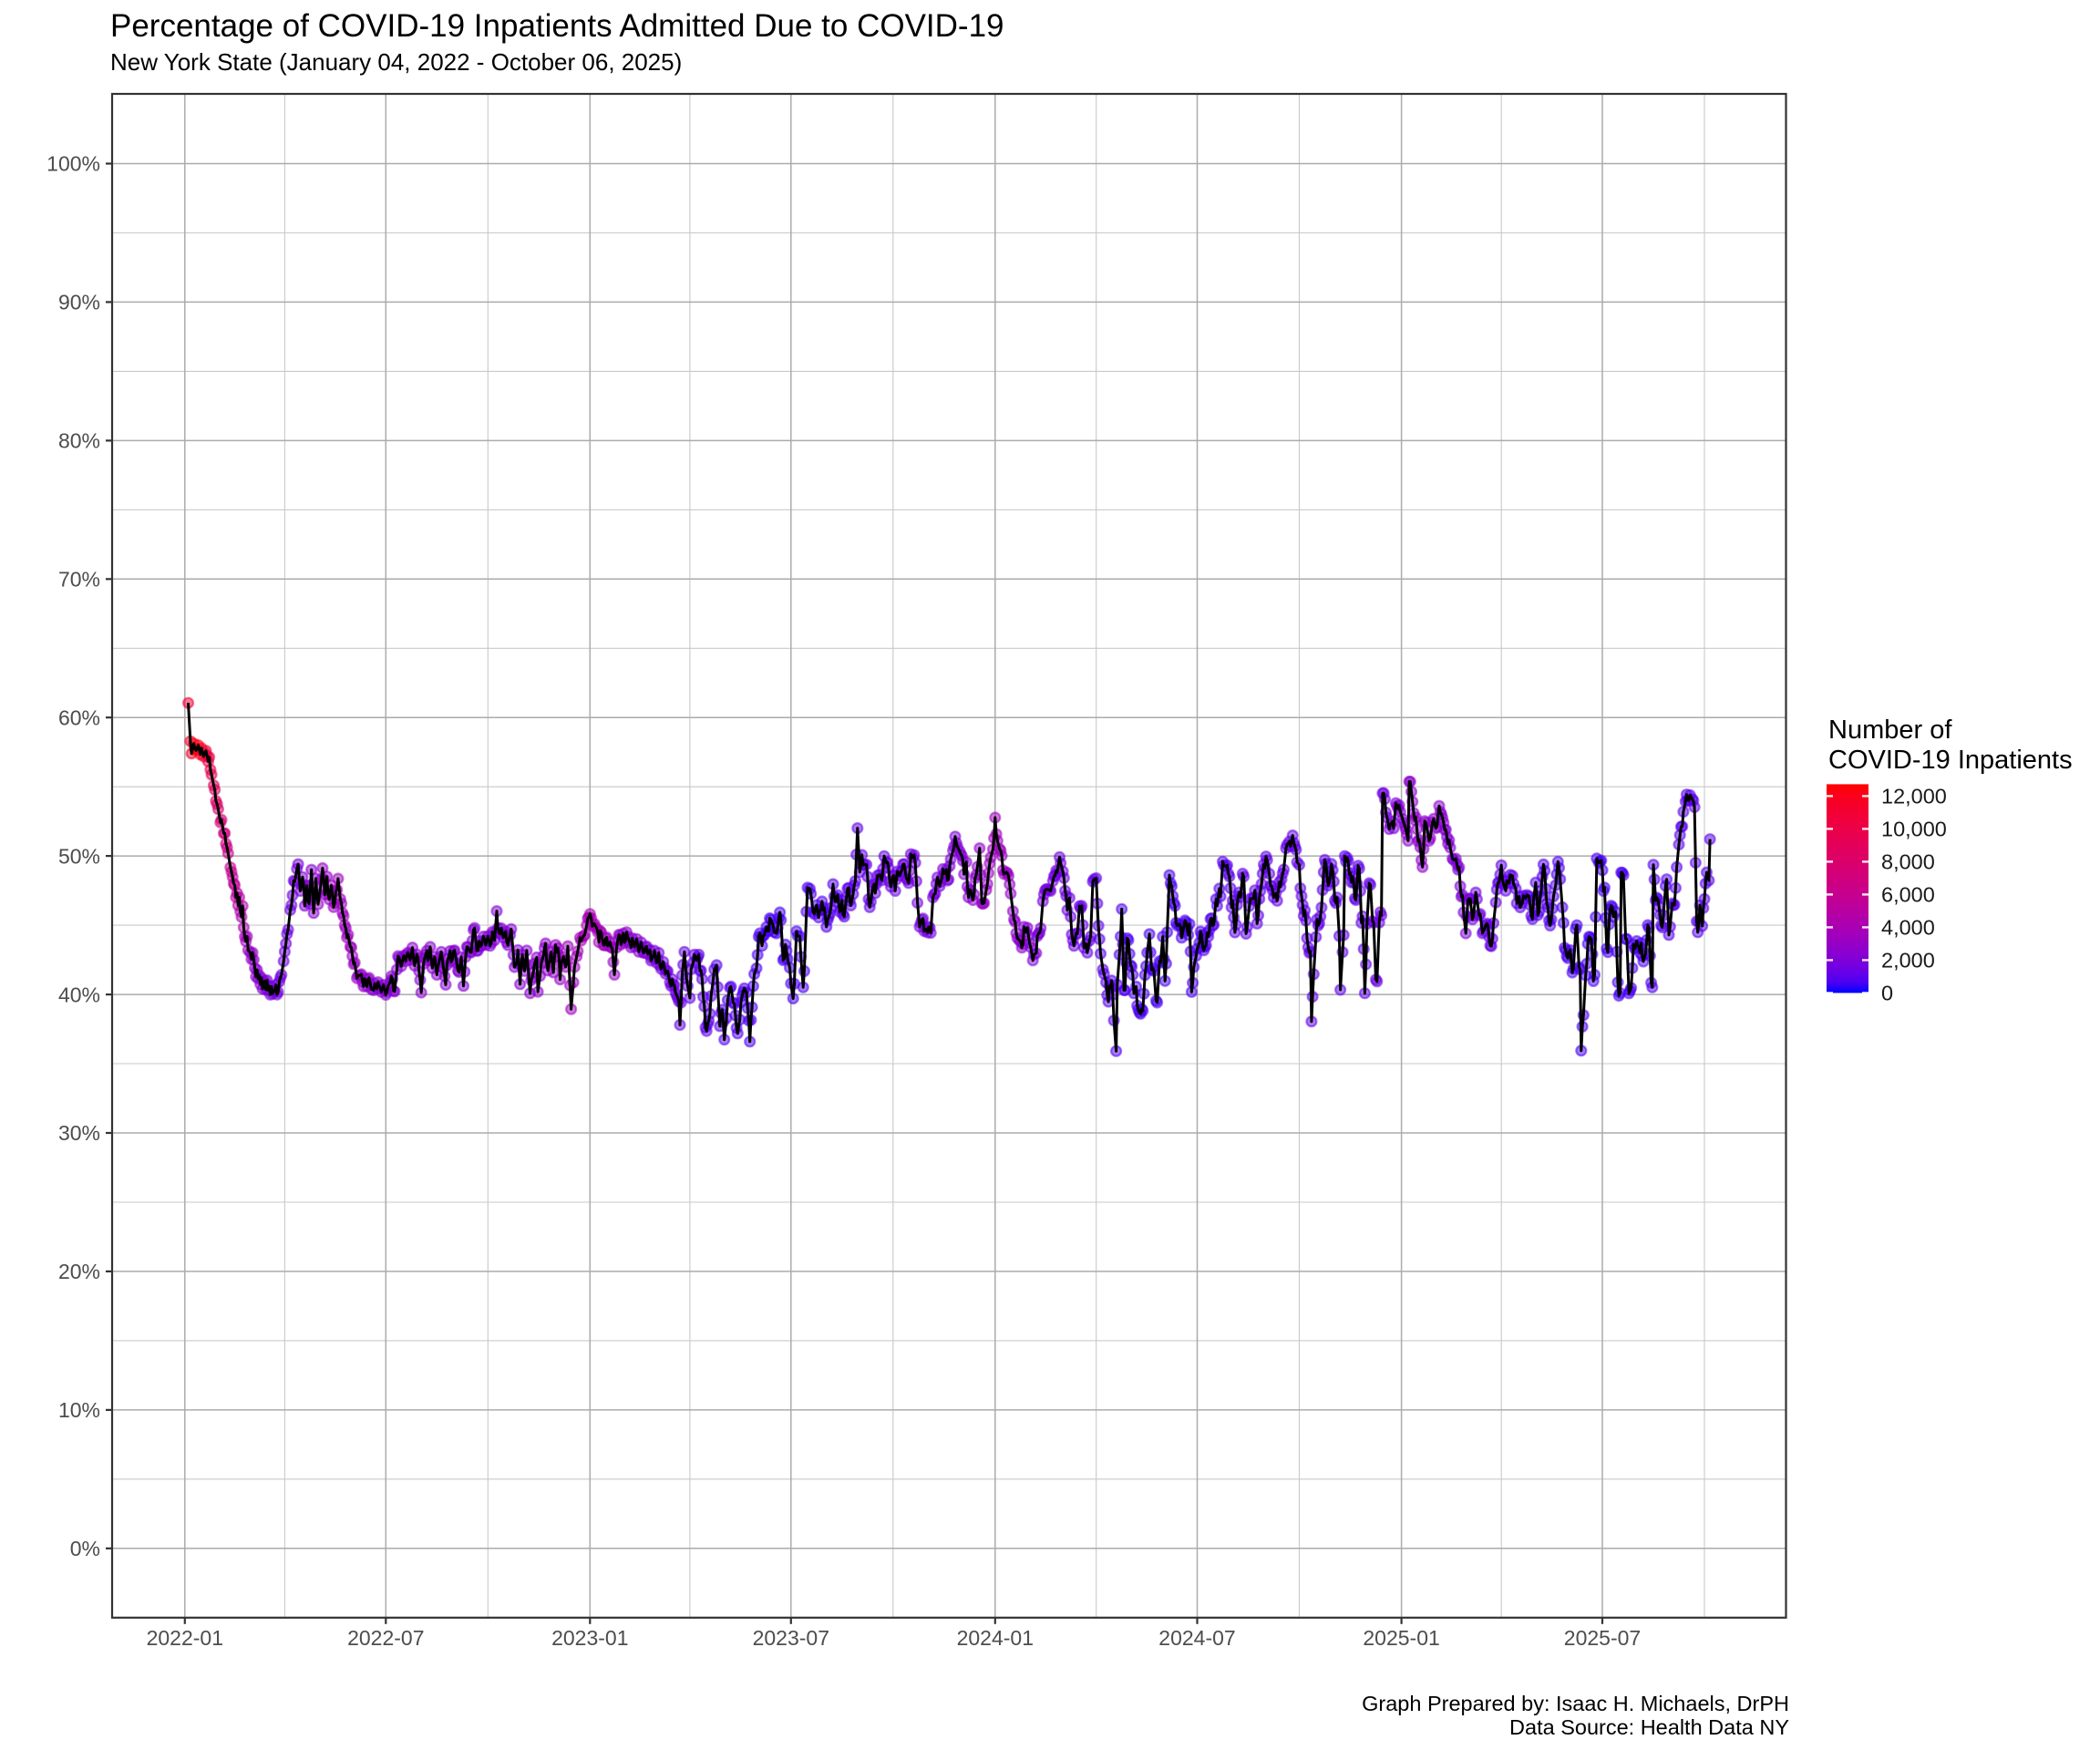 The image size is (2100, 1750). What do you see at coordinates (791, 1638) in the screenshot?
I see `svg-text: 2023-07` at bounding box center [791, 1638].